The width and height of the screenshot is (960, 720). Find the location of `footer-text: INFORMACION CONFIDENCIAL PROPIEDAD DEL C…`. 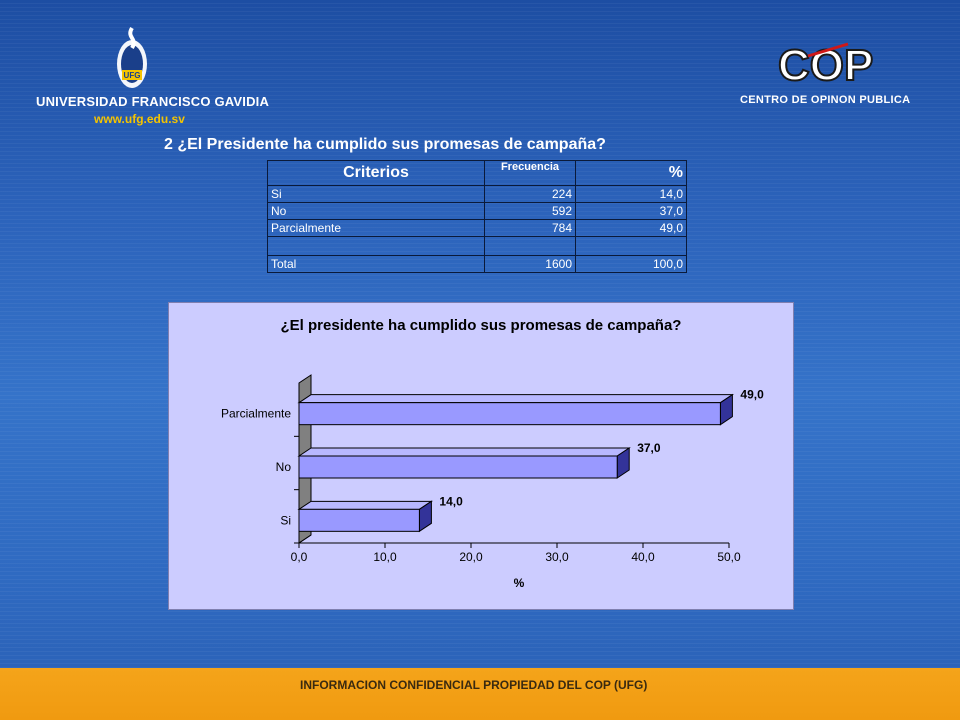

footer-text: INFORMACION CONFIDENCIAL PROPIEDAD DEL C… is located at coordinates (474, 685).